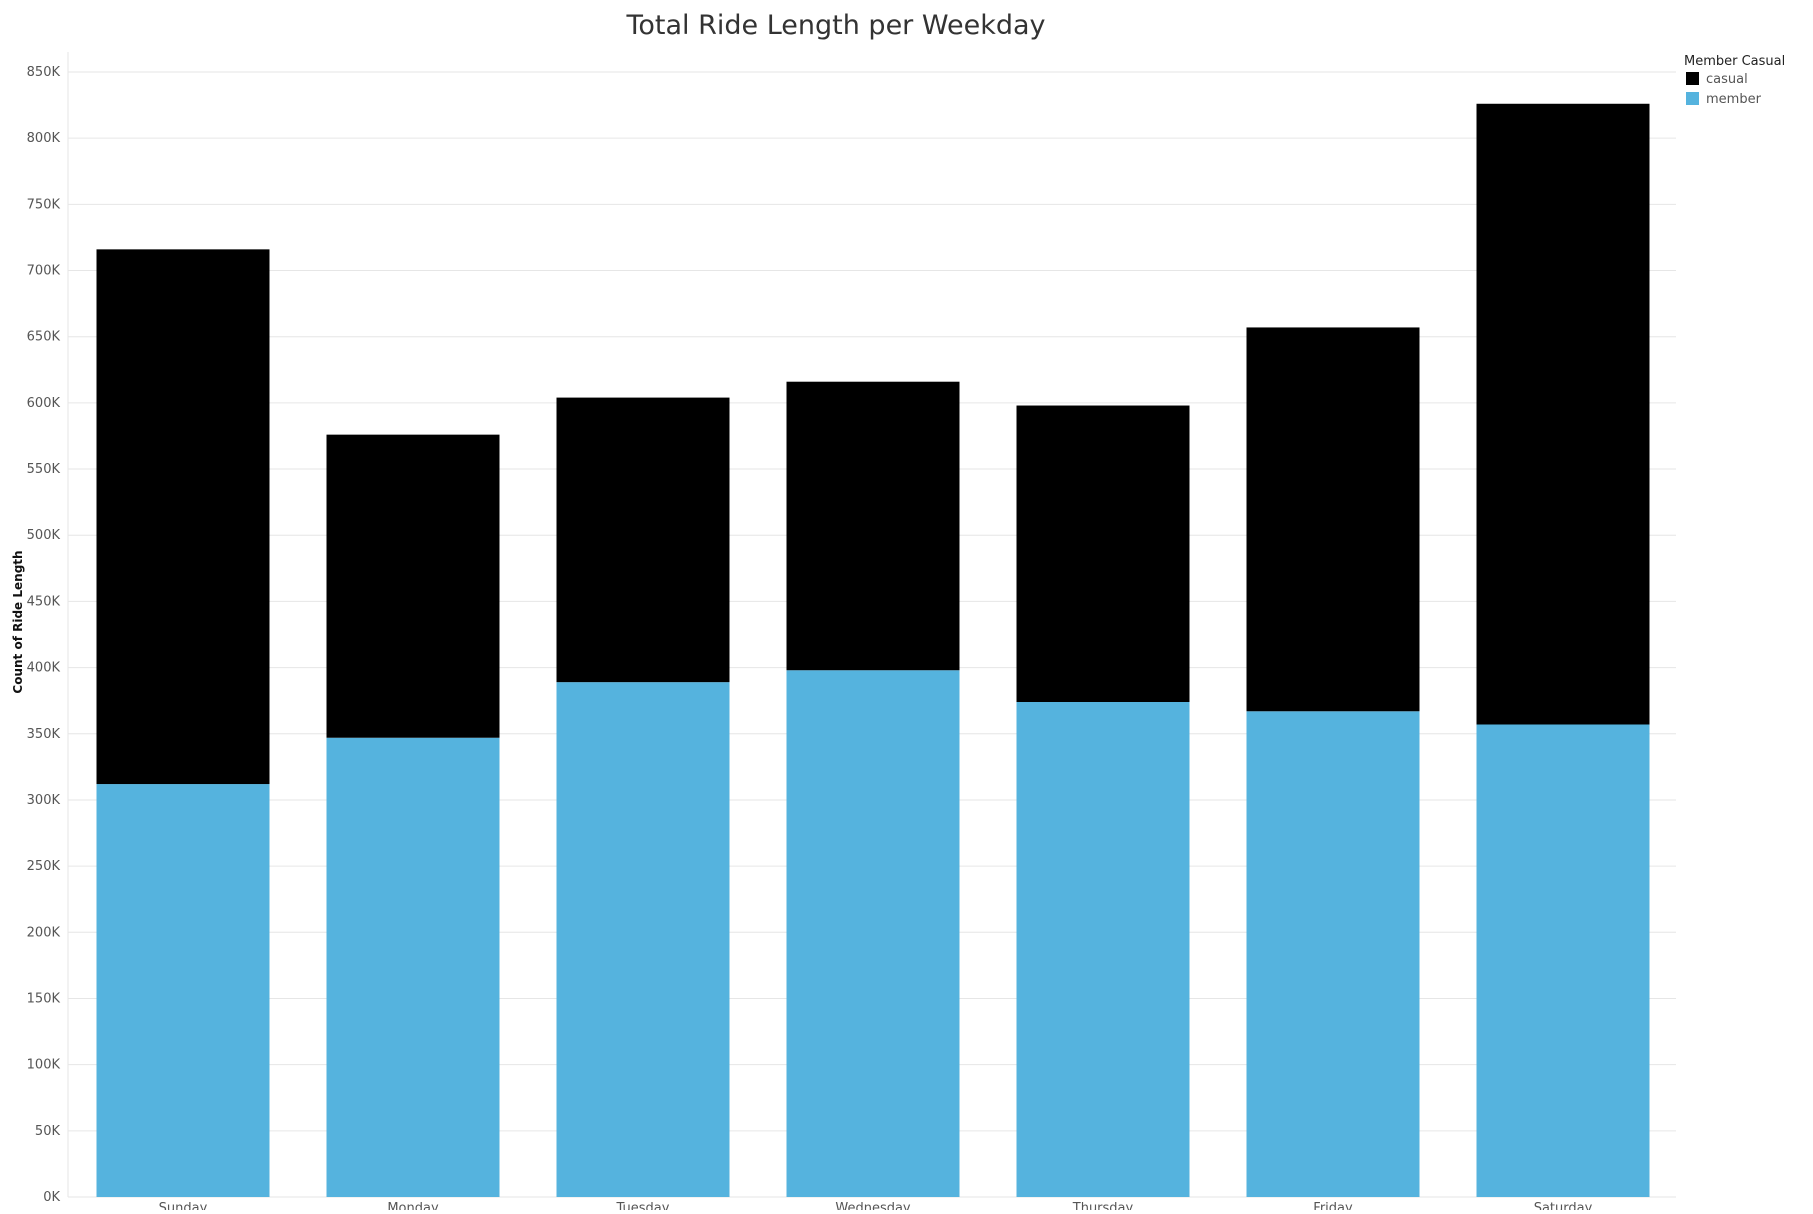  I want to click on bar-member-thursday, so click(1103, 949).